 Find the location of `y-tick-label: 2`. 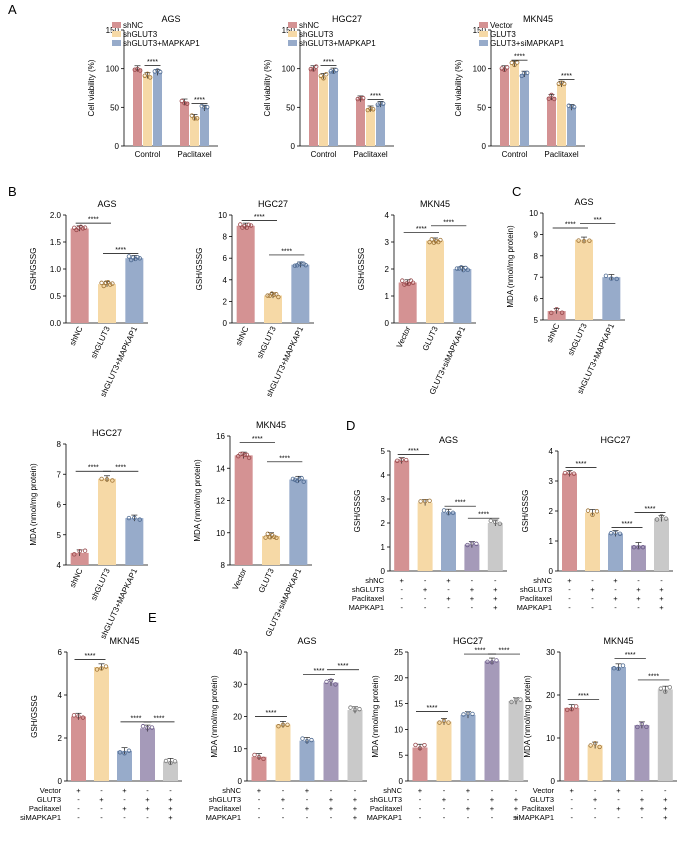

y-tick-label: 2 is located at coordinates (60, 738).